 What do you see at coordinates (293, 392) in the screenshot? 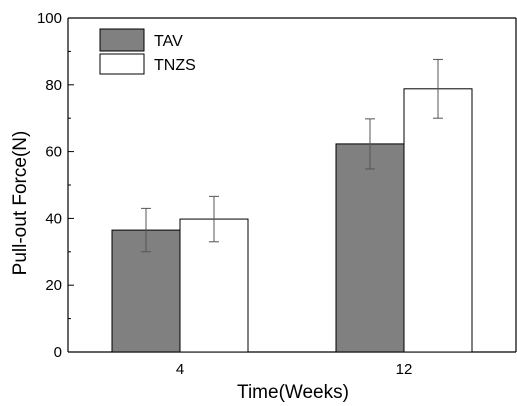
I see `x-axis-label: Time(Weeks)` at bounding box center [293, 392].